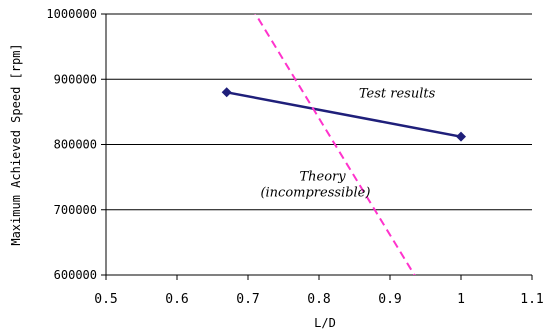 This screenshot has width=547, height=335. Describe the element at coordinates (322, 176) in the screenshot. I see `annotation-1: Theory` at that location.